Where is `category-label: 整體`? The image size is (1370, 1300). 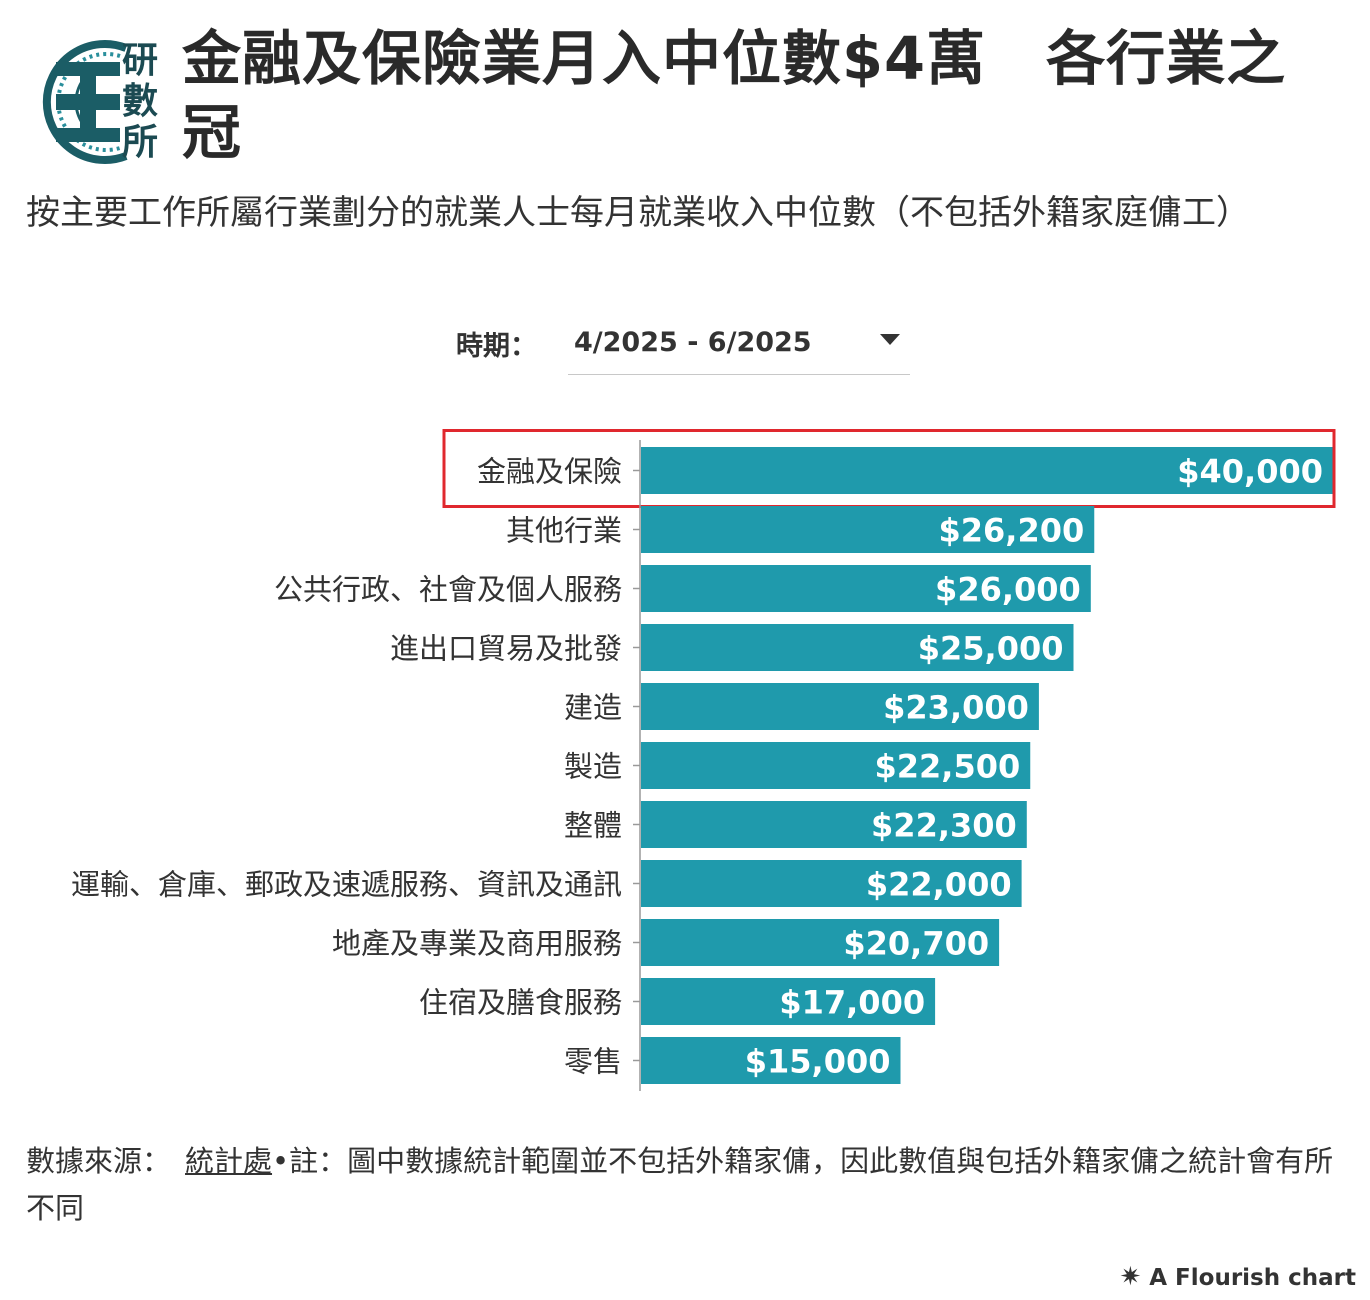 category-label: 整體 is located at coordinates (593, 826).